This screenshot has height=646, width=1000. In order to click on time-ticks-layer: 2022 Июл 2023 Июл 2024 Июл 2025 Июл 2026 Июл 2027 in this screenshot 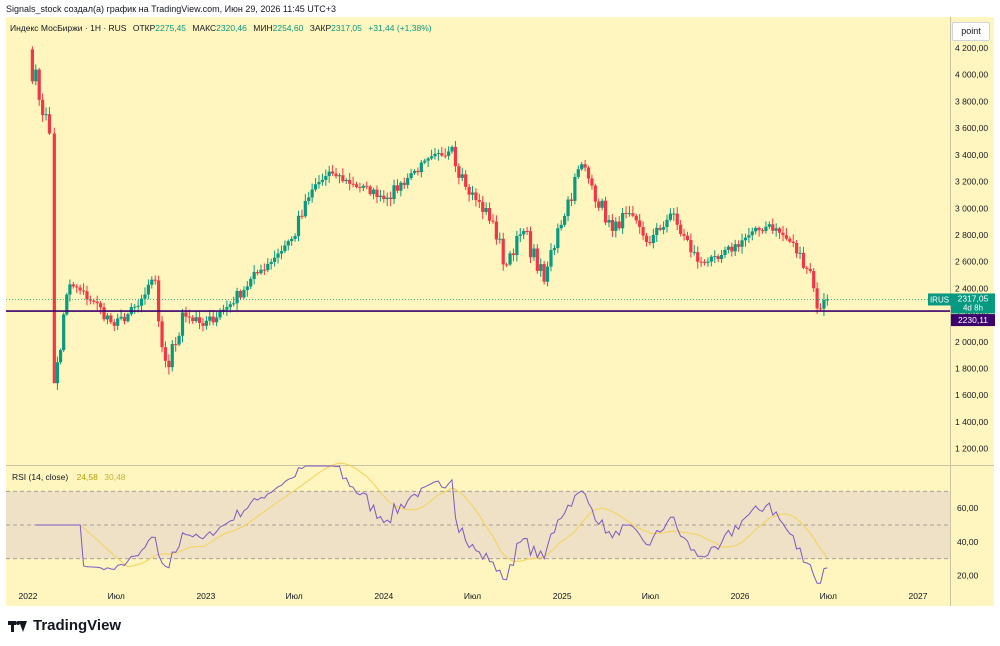, I will do `click(473, 596)`.